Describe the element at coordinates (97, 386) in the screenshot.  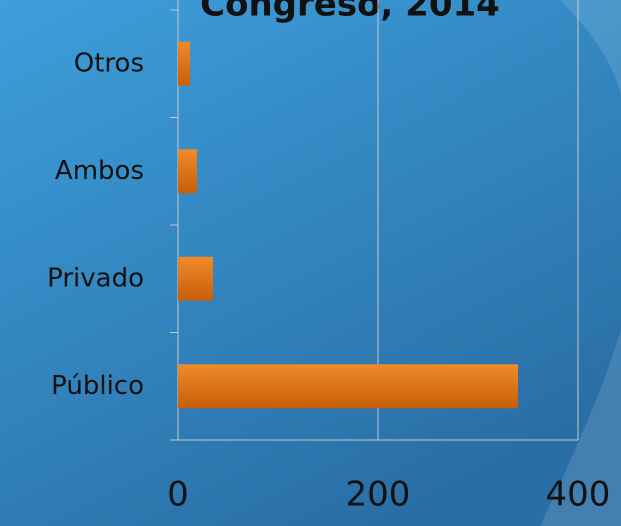
I see `y-tick-label: Público` at that location.